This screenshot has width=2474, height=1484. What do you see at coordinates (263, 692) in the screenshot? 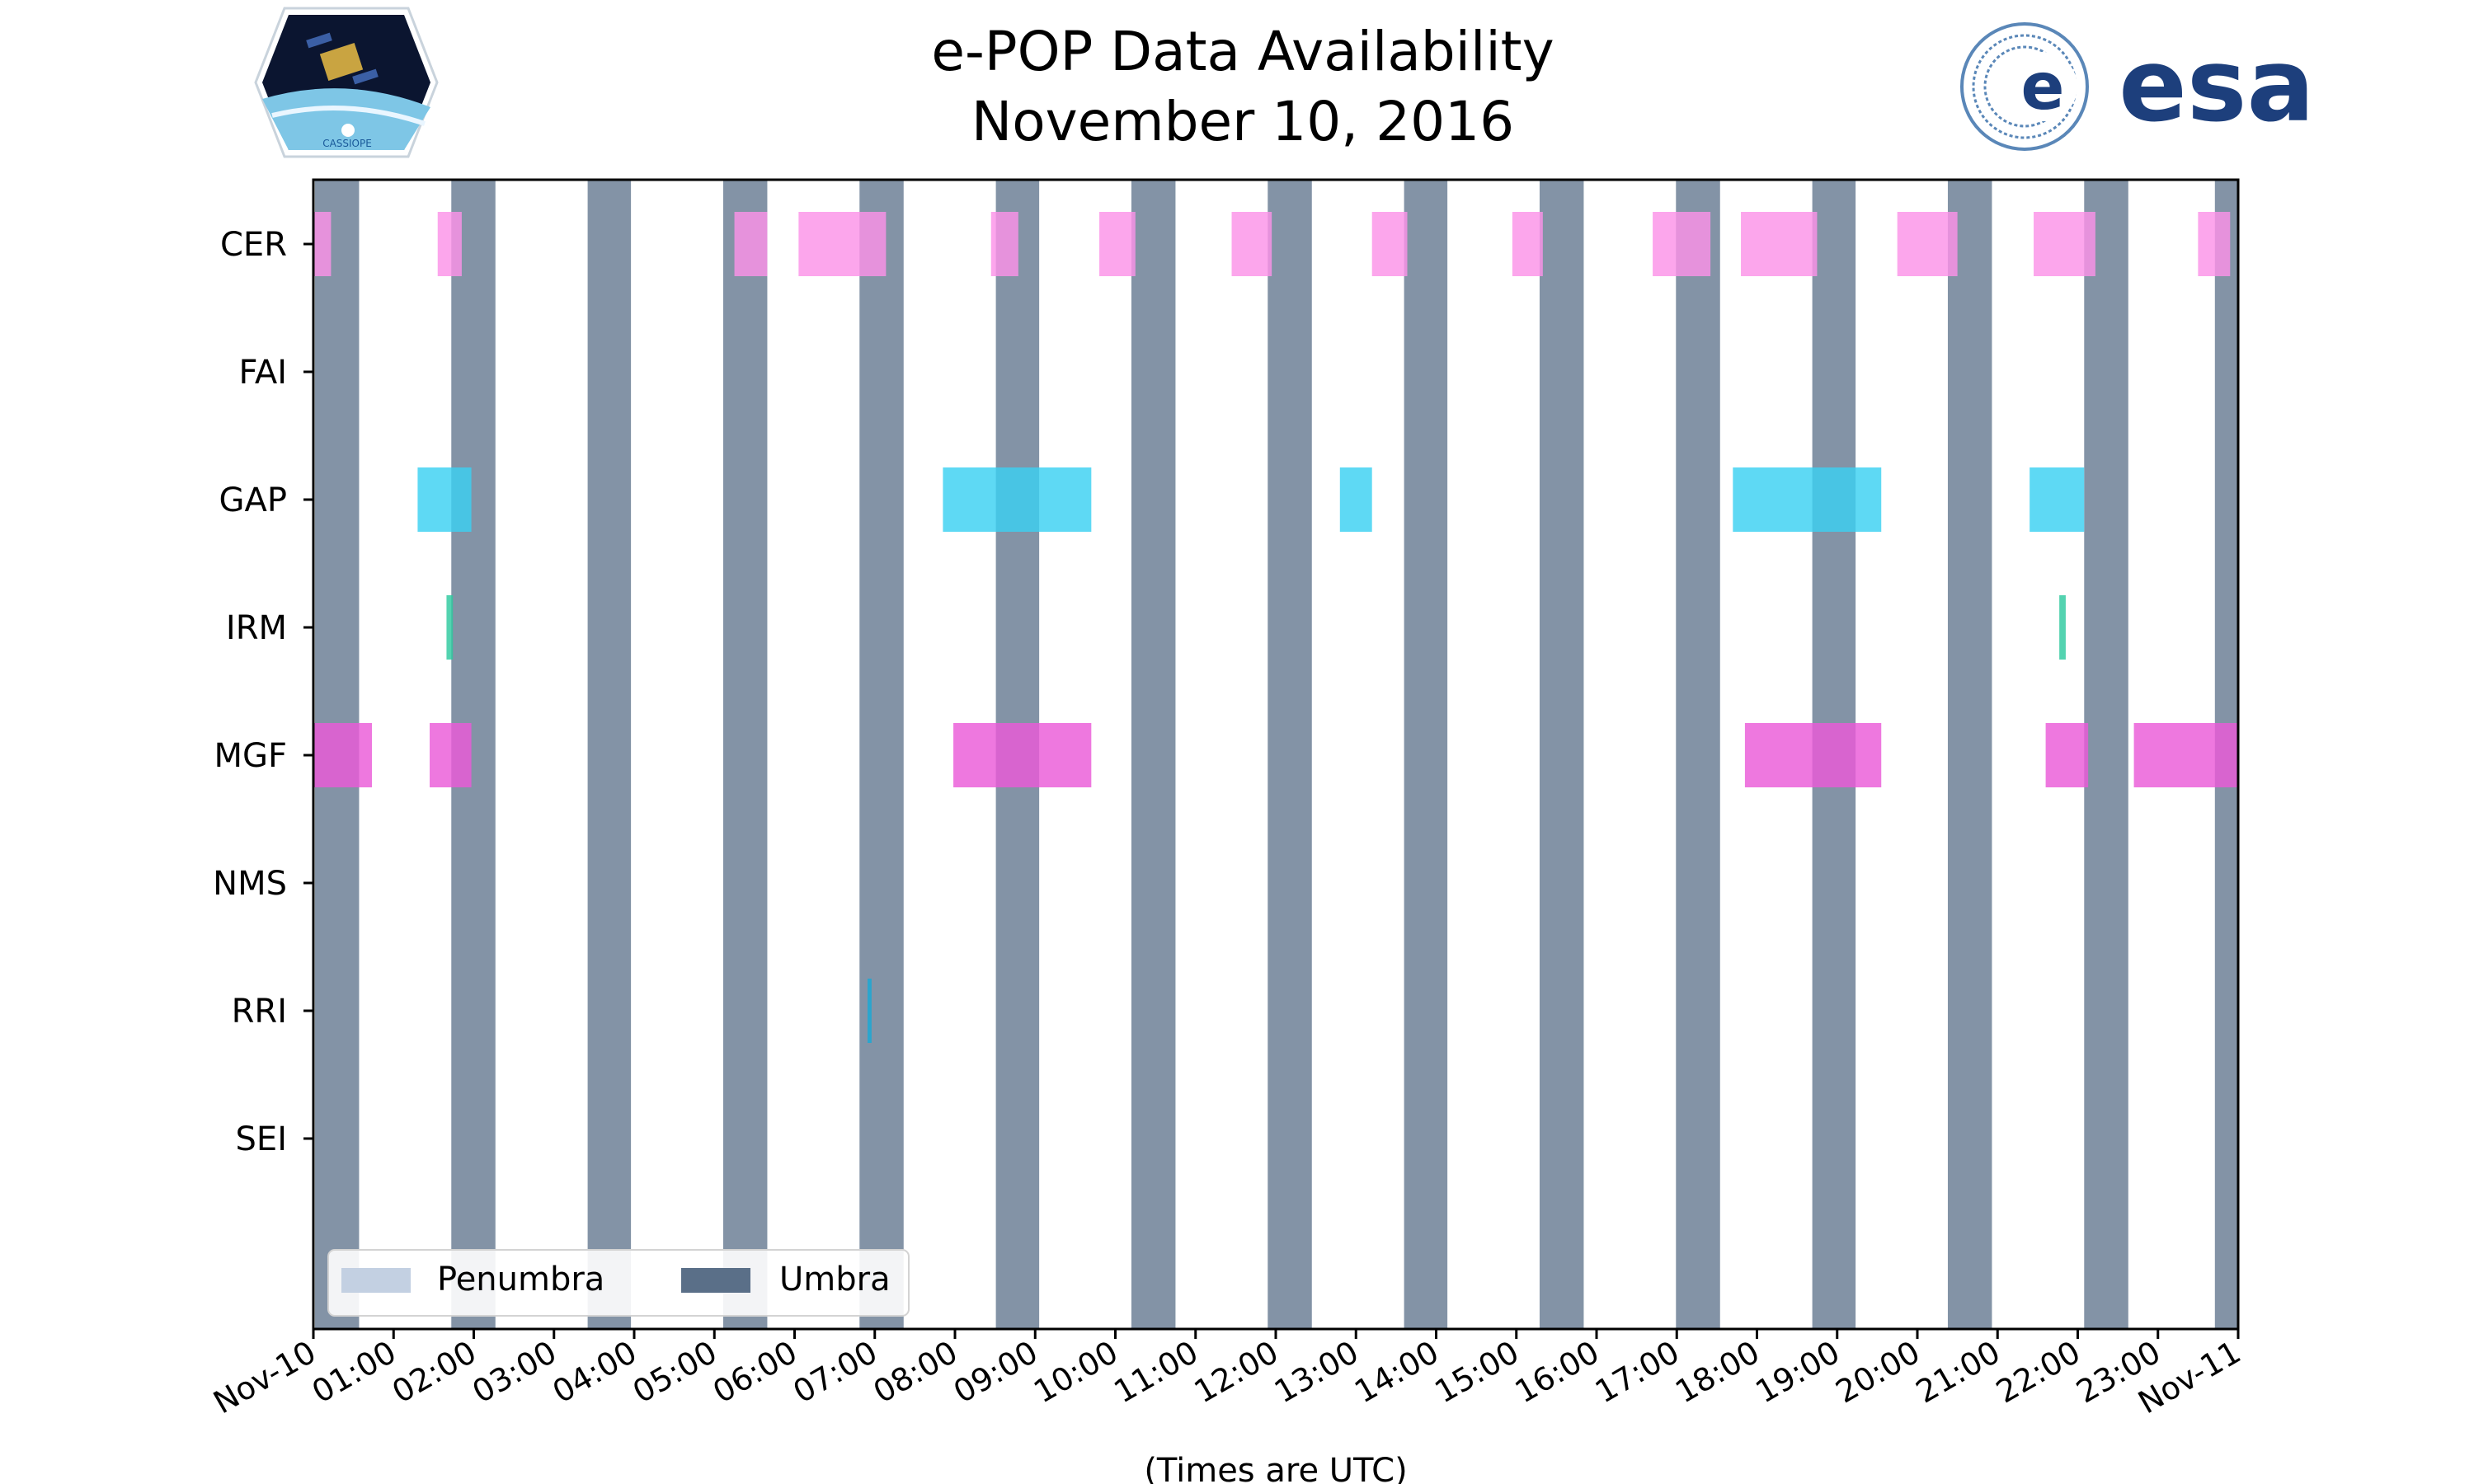
I see `y-axis-ticks: CER FAI GAP IRM MGF NMS RRI SEI` at bounding box center [263, 692].